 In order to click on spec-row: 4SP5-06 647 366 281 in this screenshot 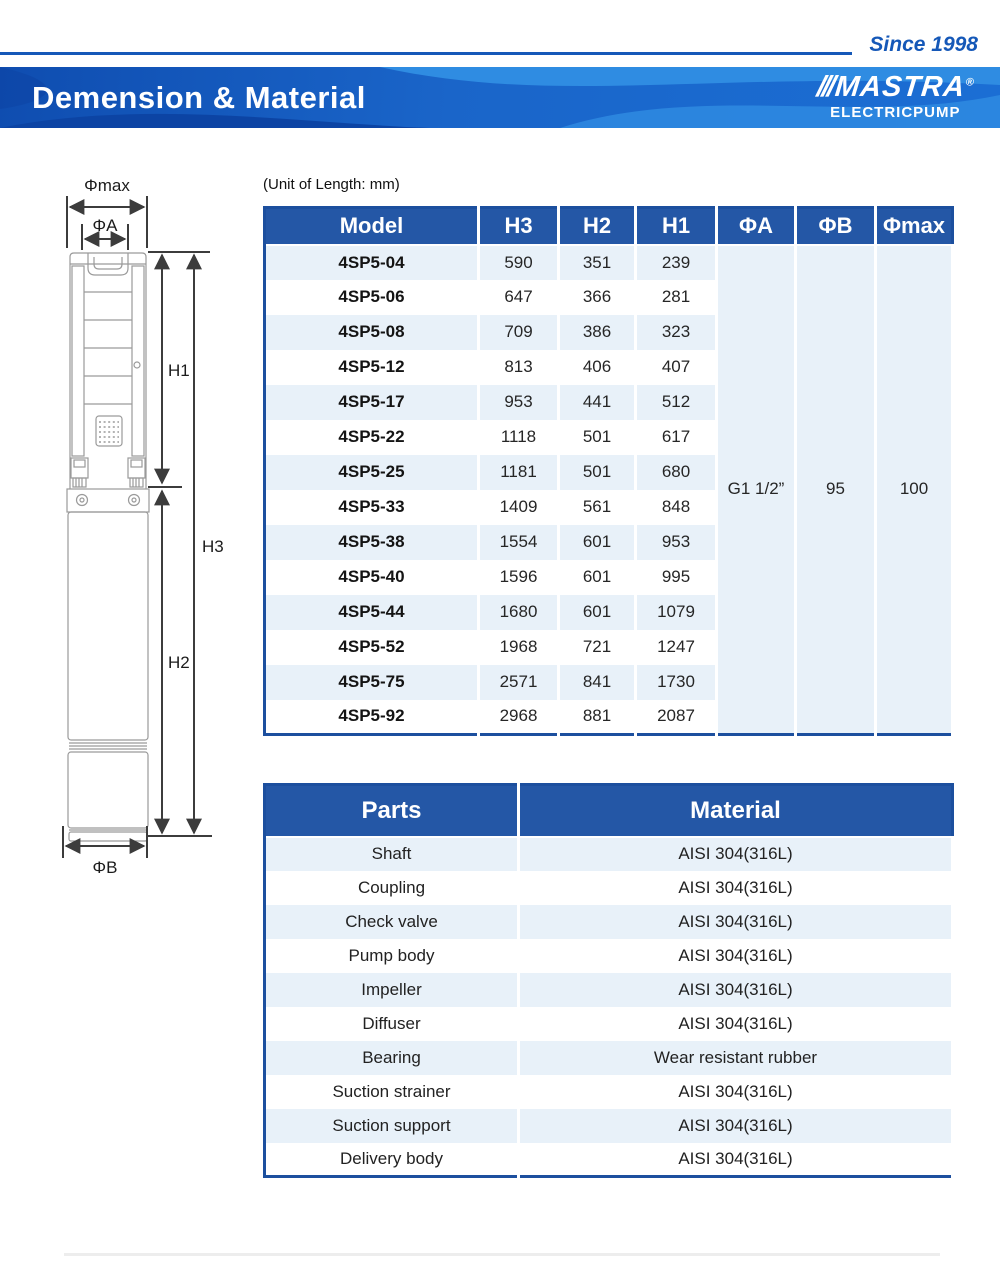, I will do `click(608, 297)`.